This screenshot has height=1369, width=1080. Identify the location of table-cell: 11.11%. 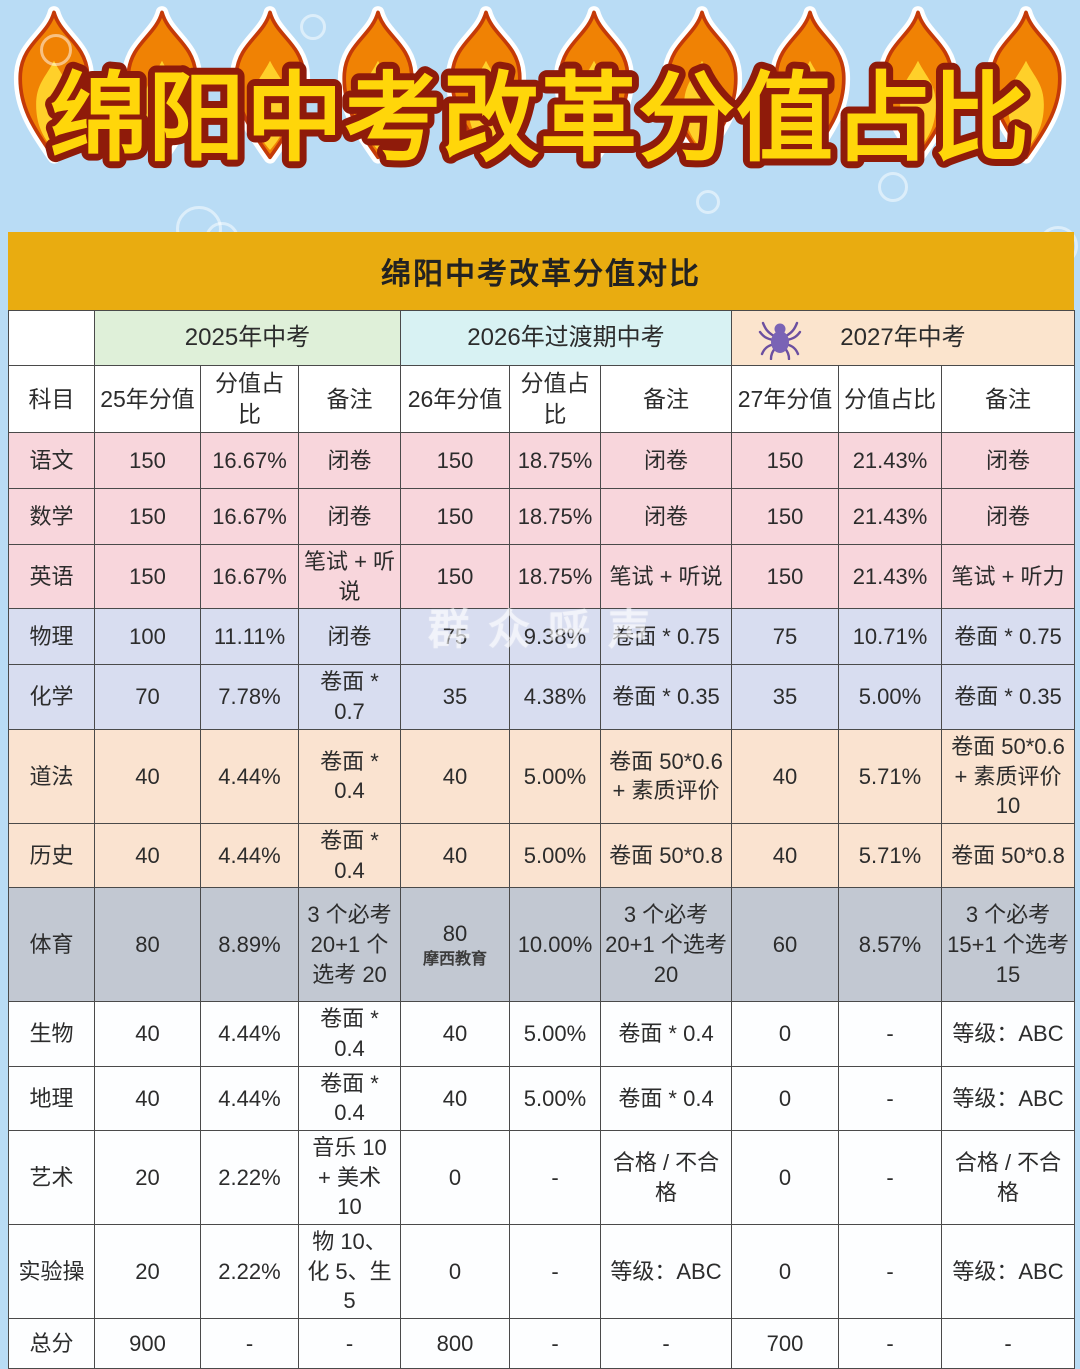
(249, 637).